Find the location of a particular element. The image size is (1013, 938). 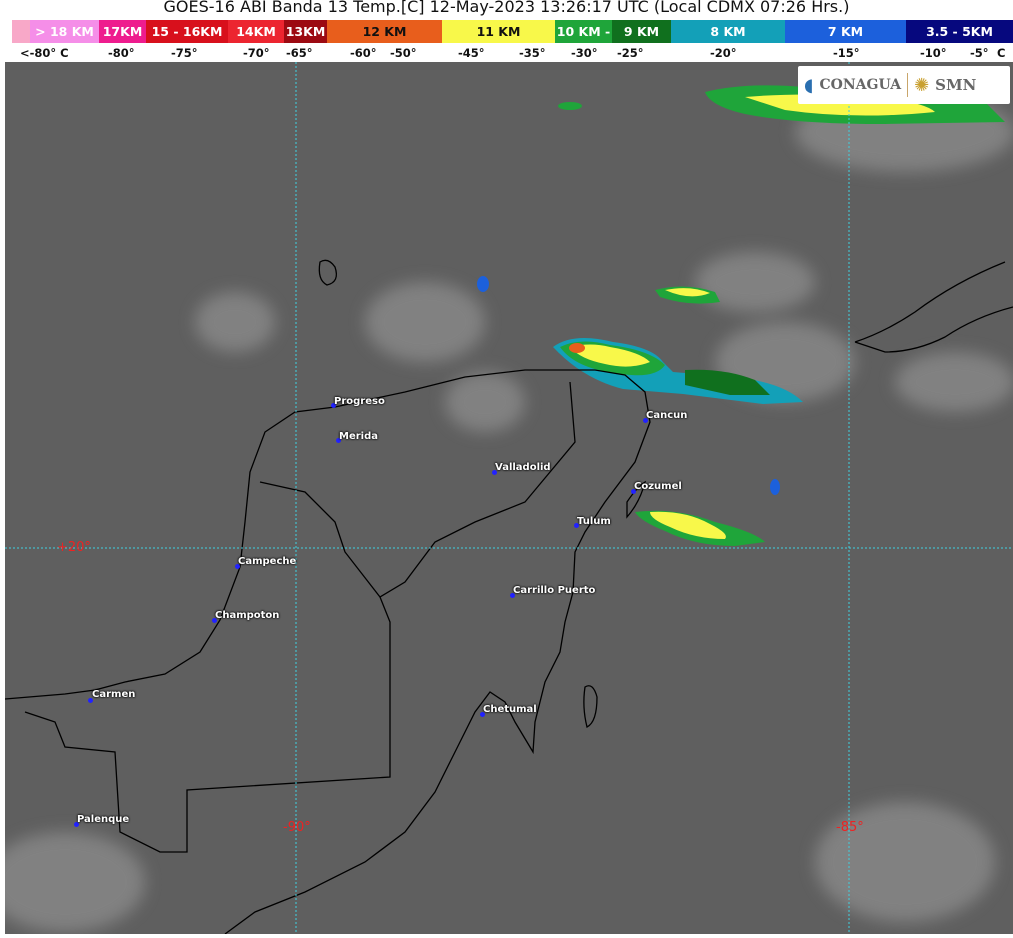

legend-band: 11 KM is located at coordinates (498, 31).